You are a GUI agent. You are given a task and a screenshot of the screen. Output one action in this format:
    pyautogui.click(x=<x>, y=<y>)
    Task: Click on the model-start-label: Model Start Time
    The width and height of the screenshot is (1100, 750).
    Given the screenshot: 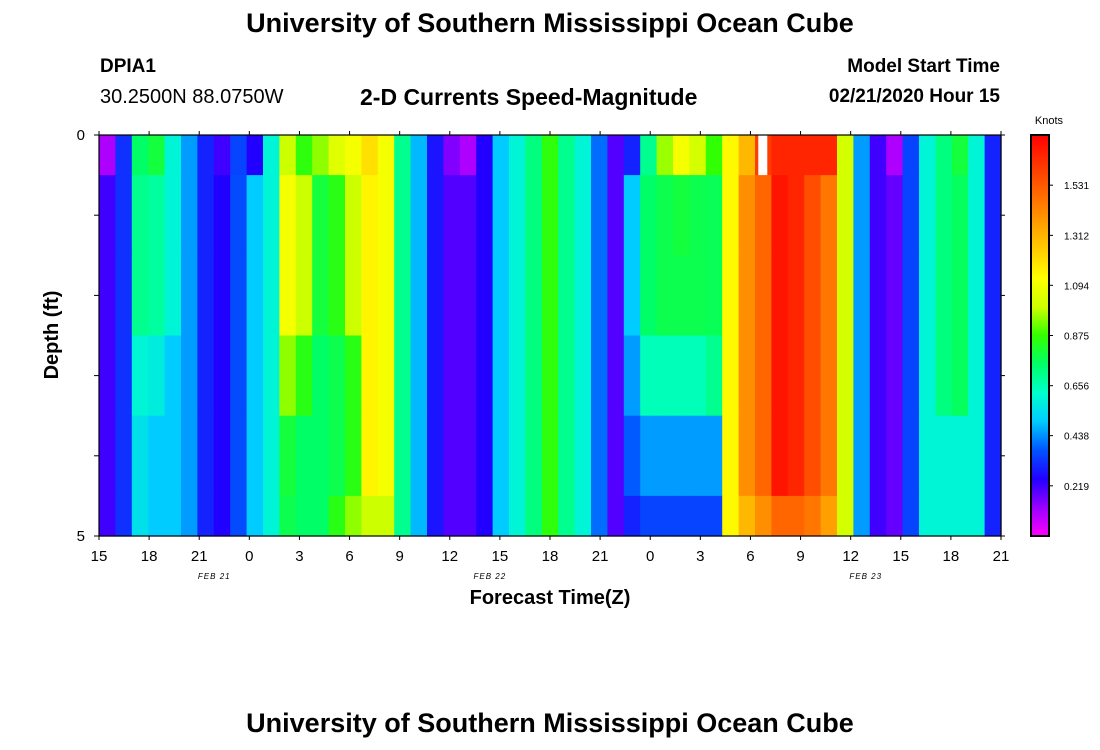 What is the action you would take?
    pyautogui.click(x=923, y=66)
    